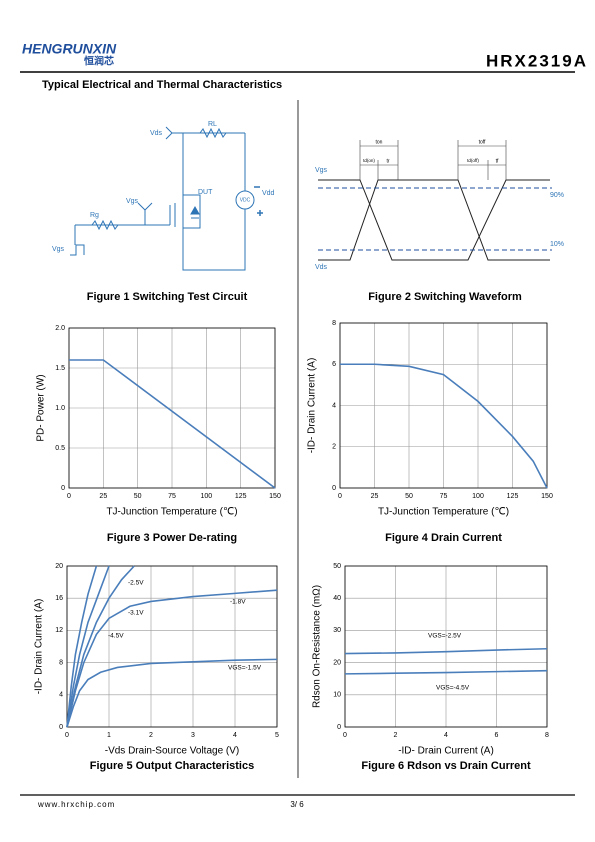 The image size is (595, 842). I want to click on footer-url: www.hrxchip.com, so click(76, 804).